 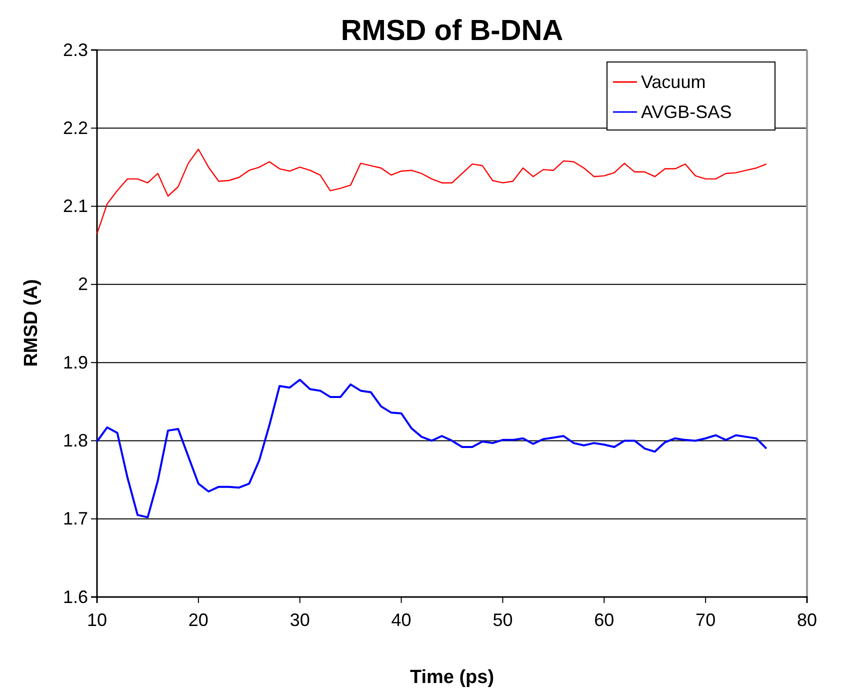 What do you see at coordinates (198, 620) in the screenshot?
I see `x-tick-label: 20` at bounding box center [198, 620].